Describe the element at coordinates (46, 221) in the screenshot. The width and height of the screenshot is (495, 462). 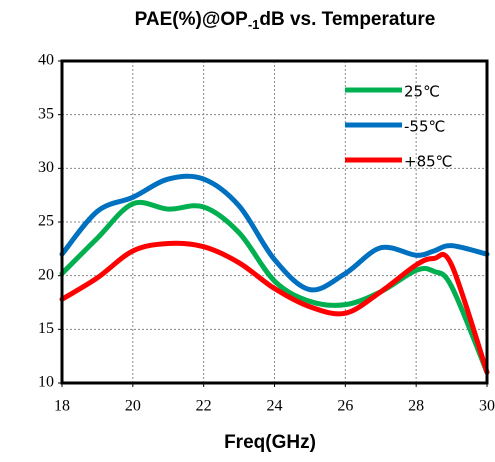
I see `y-tick-label: 25` at that location.